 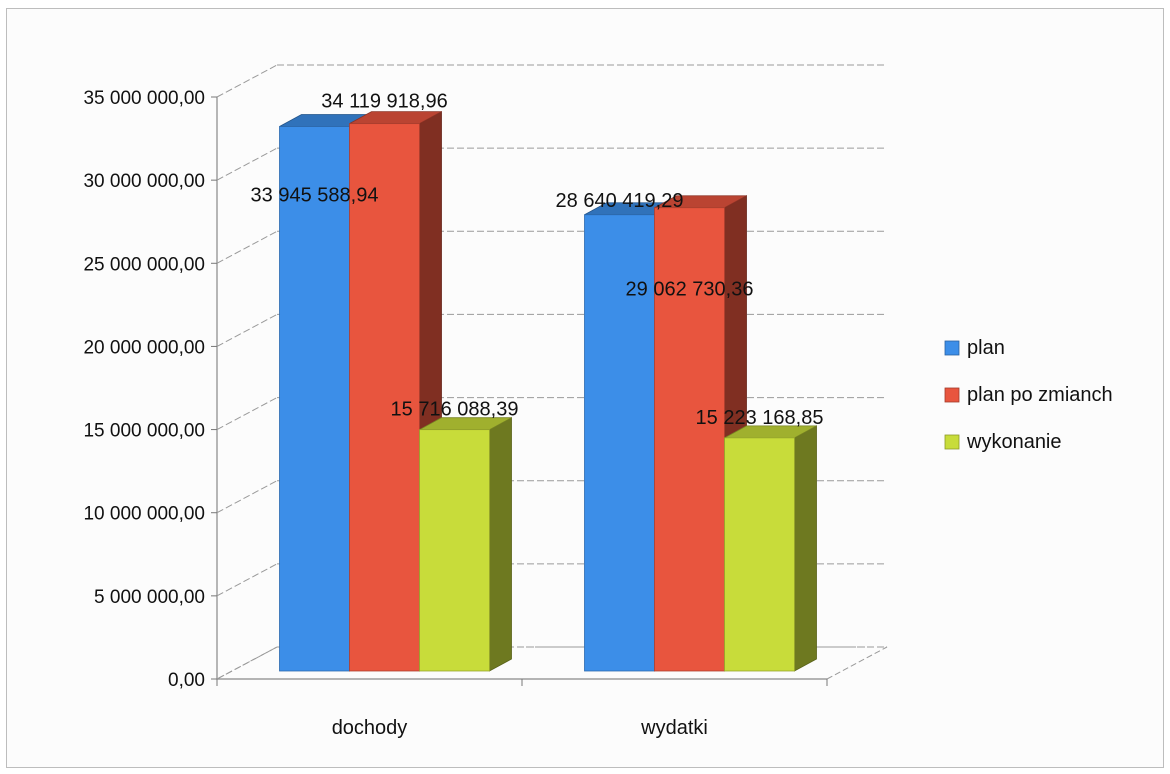 I want to click on data-label: 15 223 168,85, so click(x=760, y=418).